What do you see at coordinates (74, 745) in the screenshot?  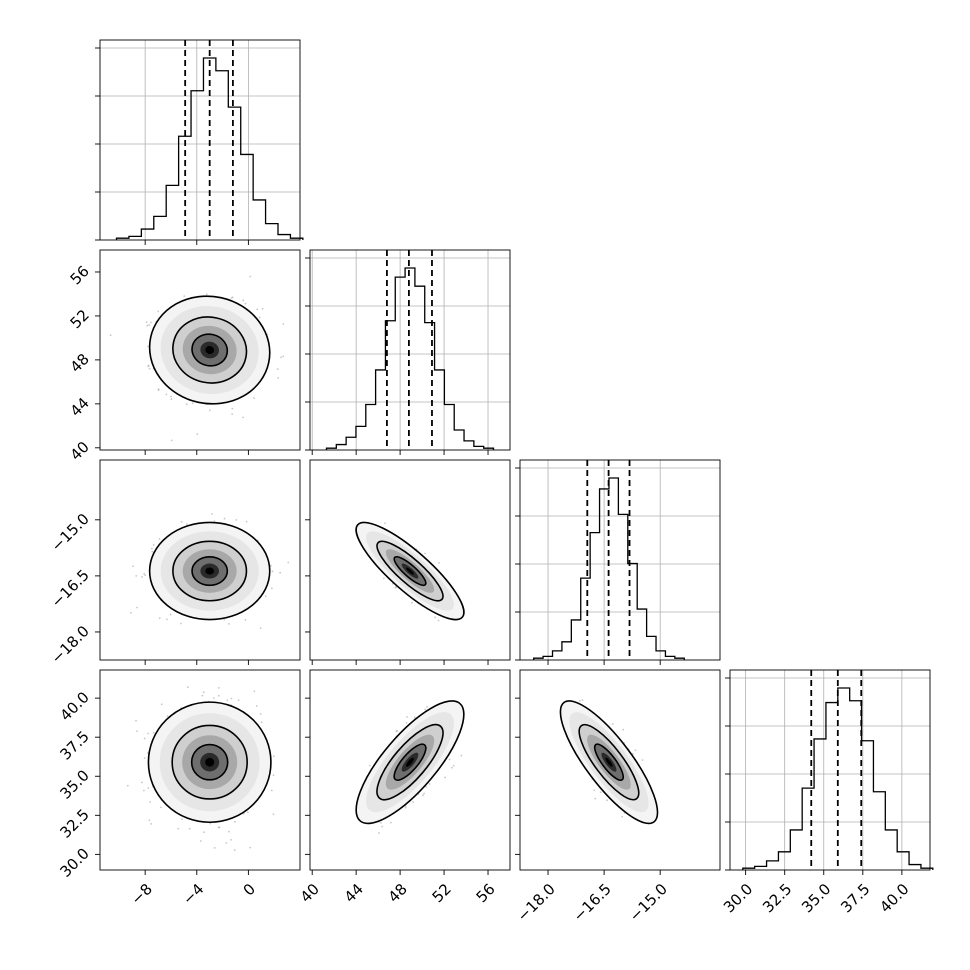 I see `y-tick-label: 37.5` at bounding box center [74, 745].